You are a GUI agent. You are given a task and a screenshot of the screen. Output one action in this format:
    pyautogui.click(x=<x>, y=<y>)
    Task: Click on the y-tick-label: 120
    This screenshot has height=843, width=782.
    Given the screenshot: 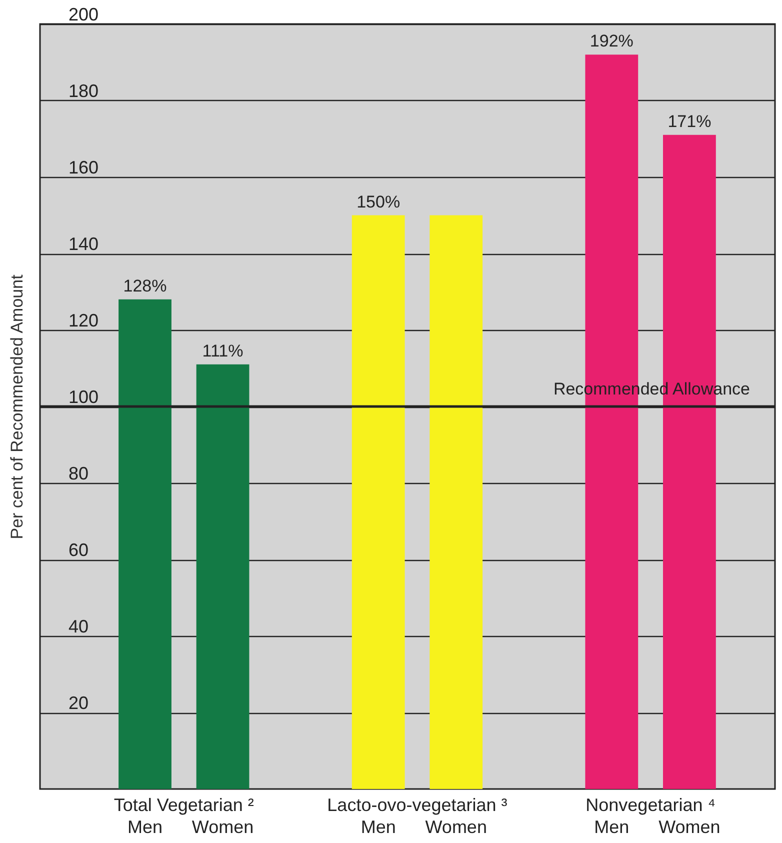 What is the action you would take?
    pyautogui.click(x=83, y=320)
    